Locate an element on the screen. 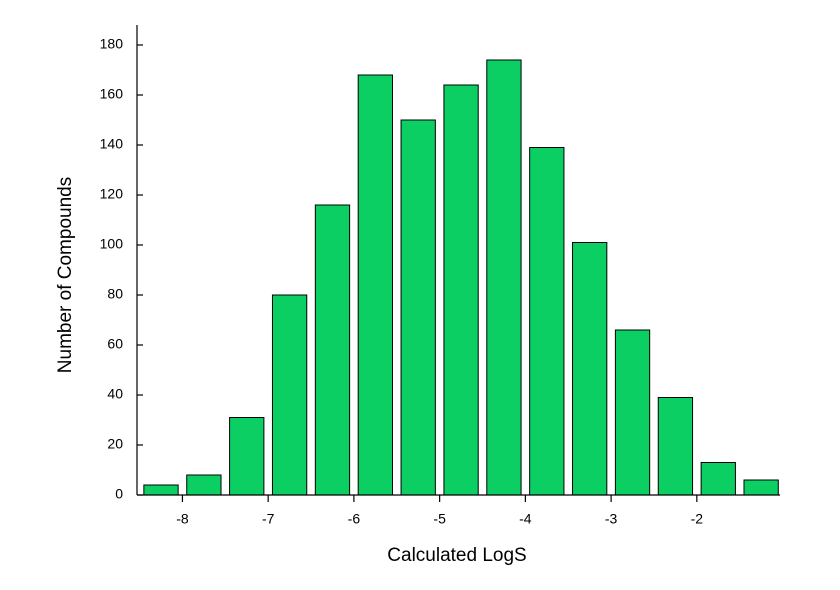  y-tick-label: 80 is located at coordinates (115, 294).